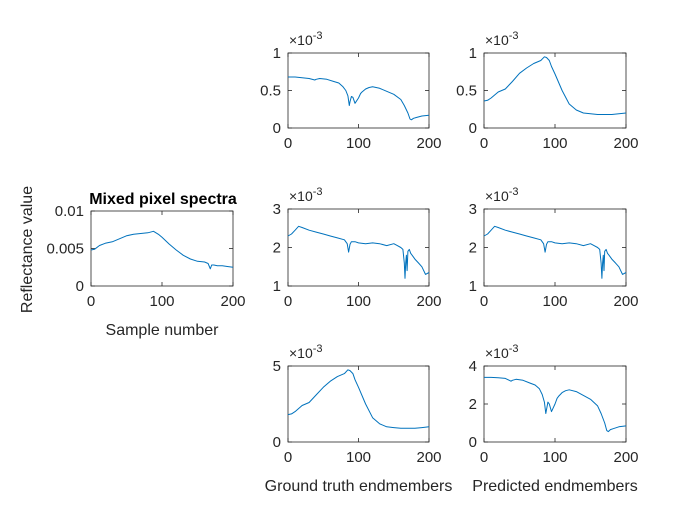  What do you see at coordinates (554, 486) in the screenshot?
I see `x-axis-label: Predicted endmembers` at bounding box center [554, 486].